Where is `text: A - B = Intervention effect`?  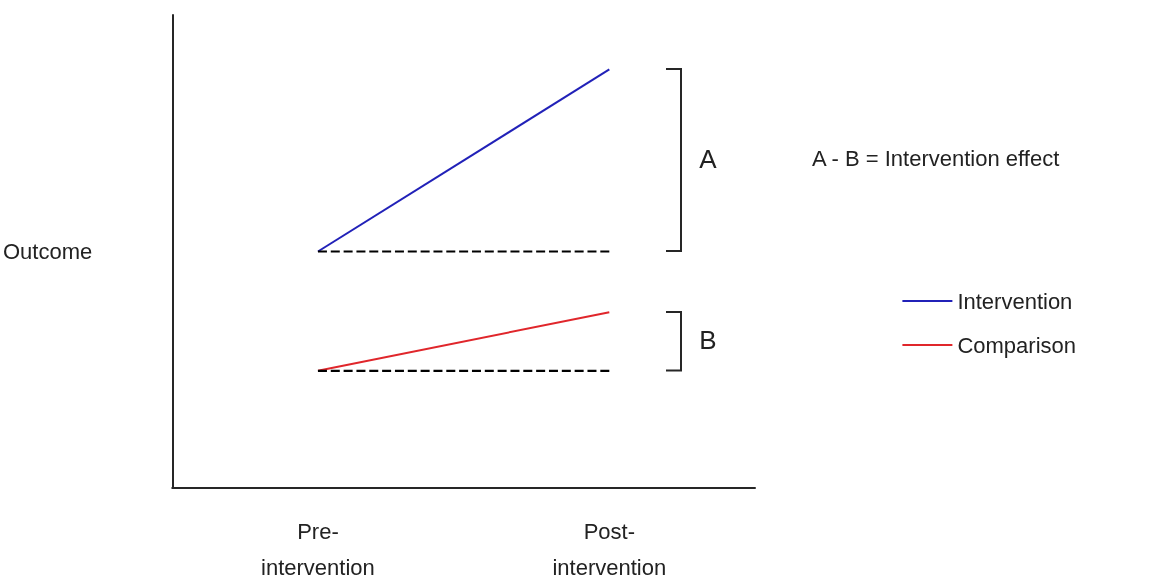 text: A - B = Intervention effect is located at coordinates (936, 159).